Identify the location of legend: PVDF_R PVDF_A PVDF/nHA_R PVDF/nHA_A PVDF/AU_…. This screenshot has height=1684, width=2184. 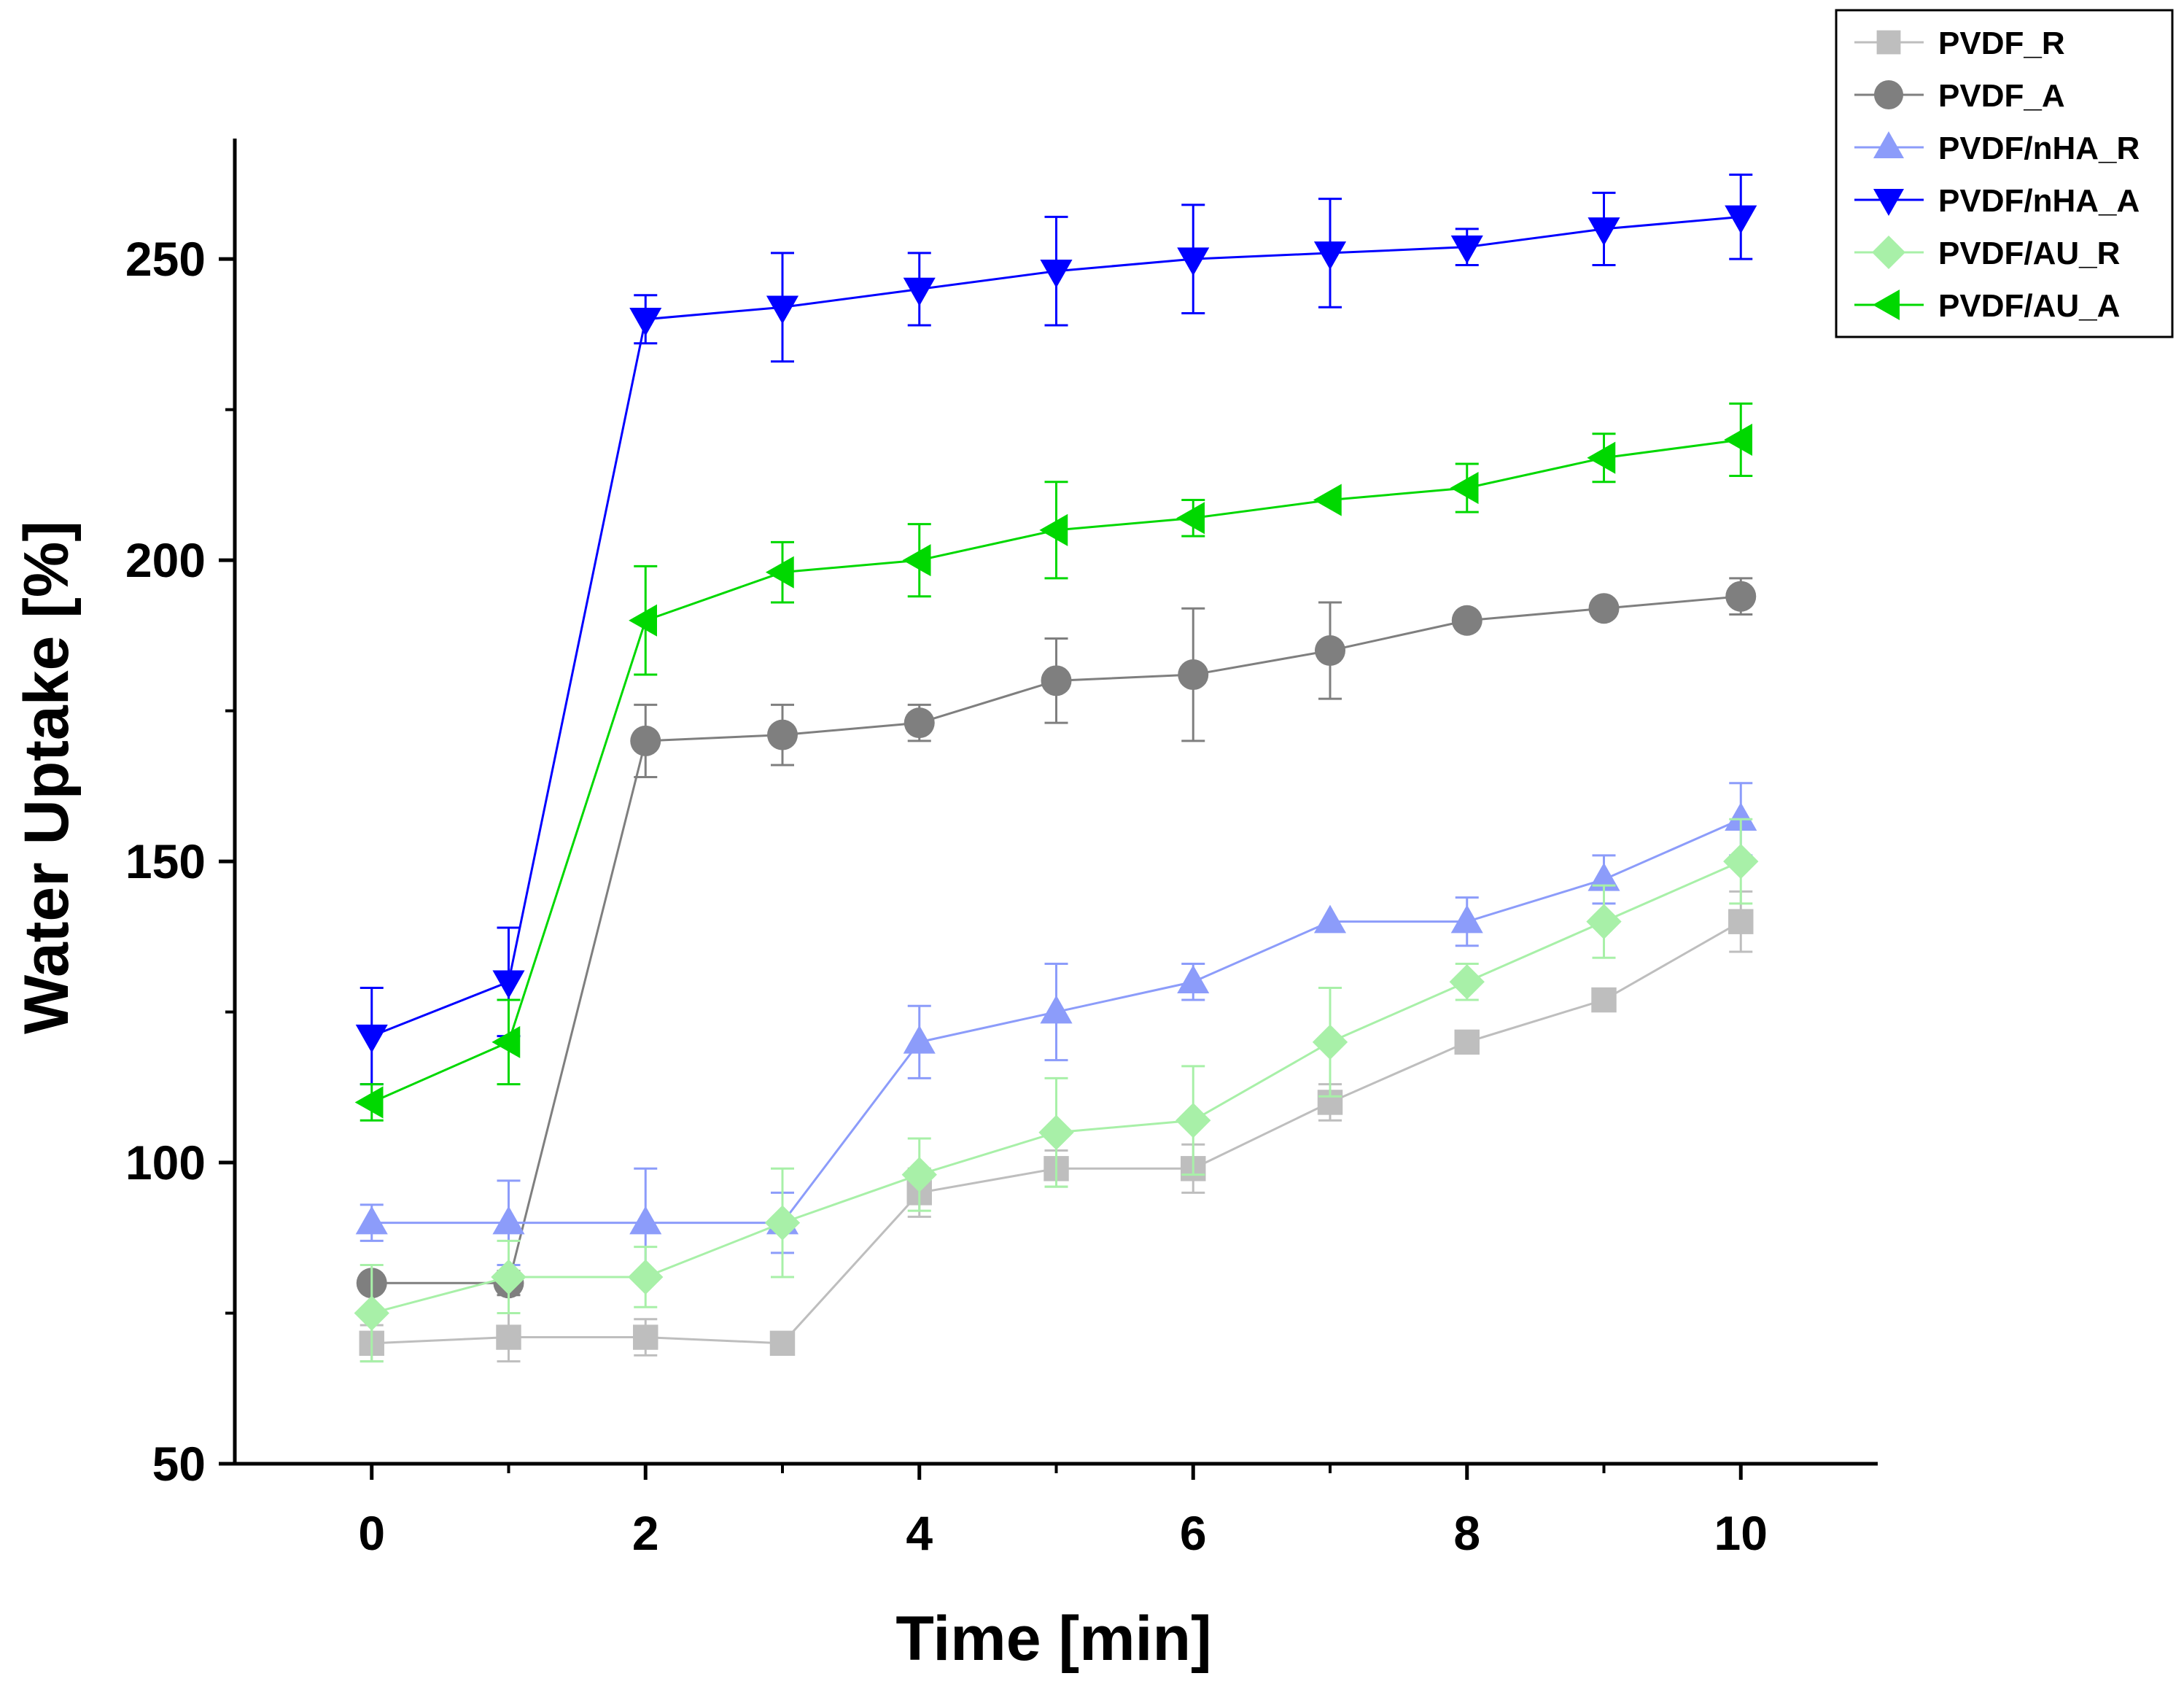
(2004, 173).